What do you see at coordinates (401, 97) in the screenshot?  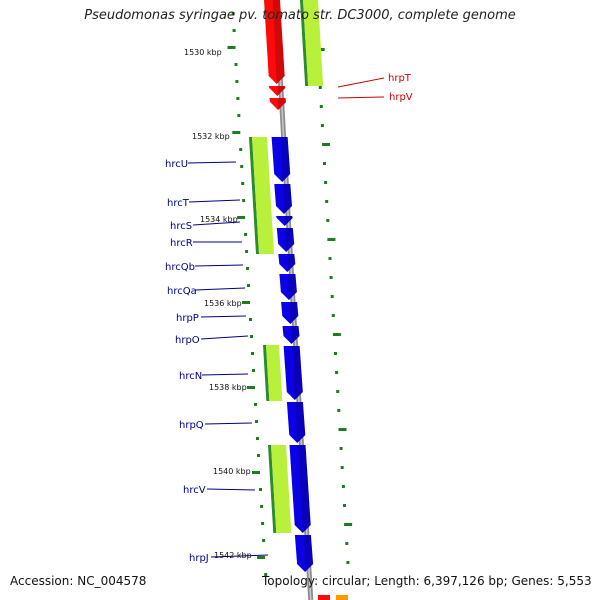 I see `gene-label-red: hrpV` at bounding box center [401, 97].